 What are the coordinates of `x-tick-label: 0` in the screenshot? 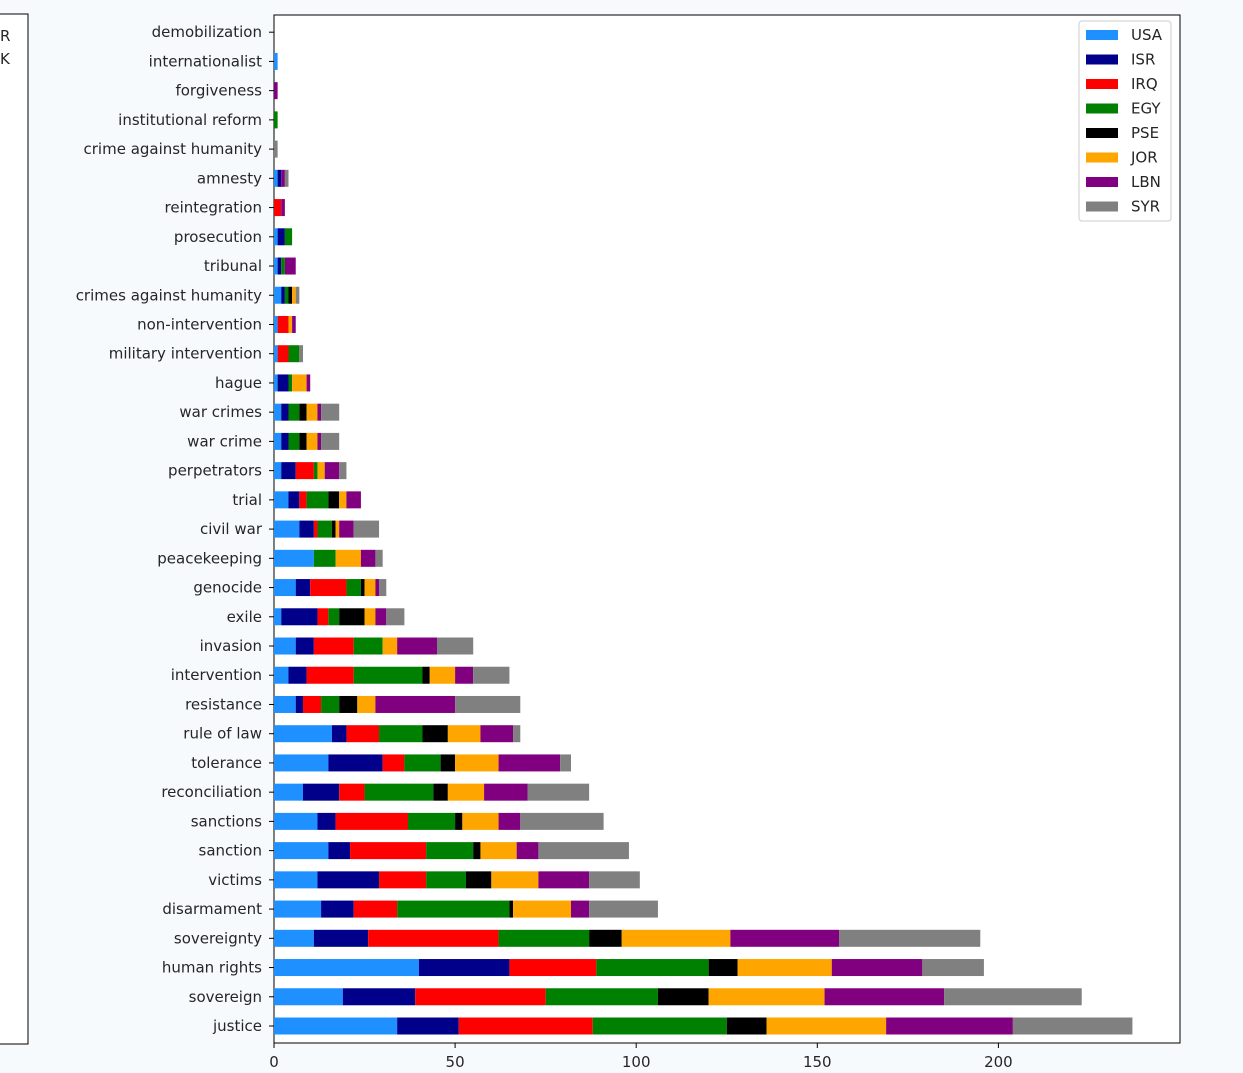 It's located at (274, 1062).